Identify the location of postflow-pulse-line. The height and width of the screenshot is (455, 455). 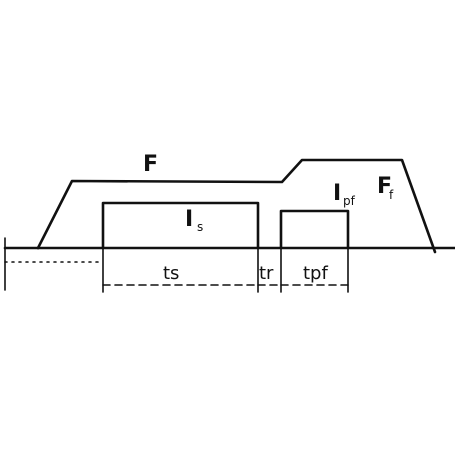
(314, 229).